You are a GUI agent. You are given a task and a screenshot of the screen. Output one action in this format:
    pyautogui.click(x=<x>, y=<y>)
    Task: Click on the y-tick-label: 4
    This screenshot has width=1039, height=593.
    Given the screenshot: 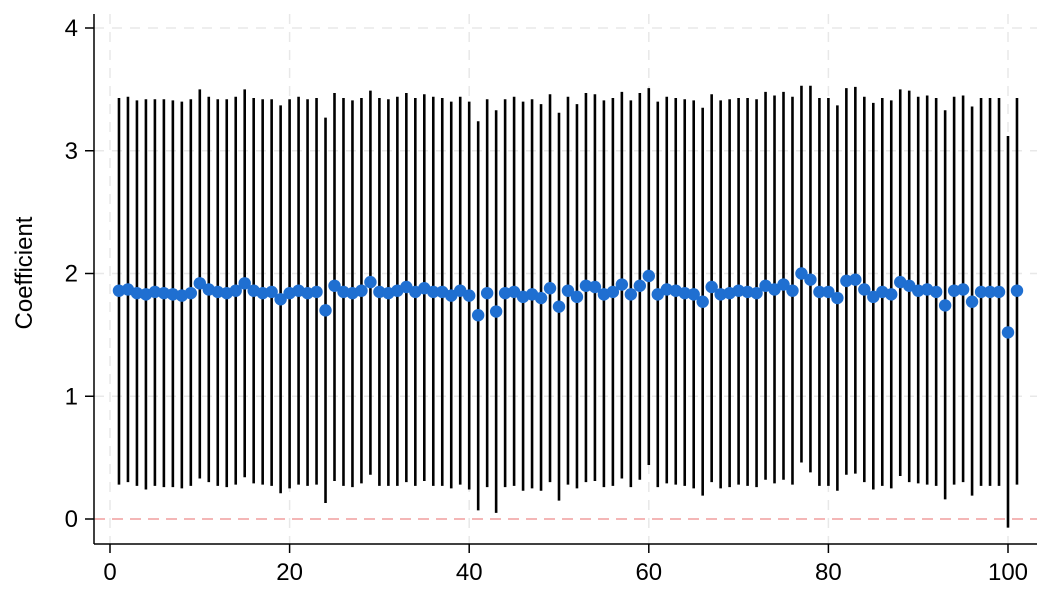 What is the action you would take?
    pyautogui.click(x=71, y=28)
    